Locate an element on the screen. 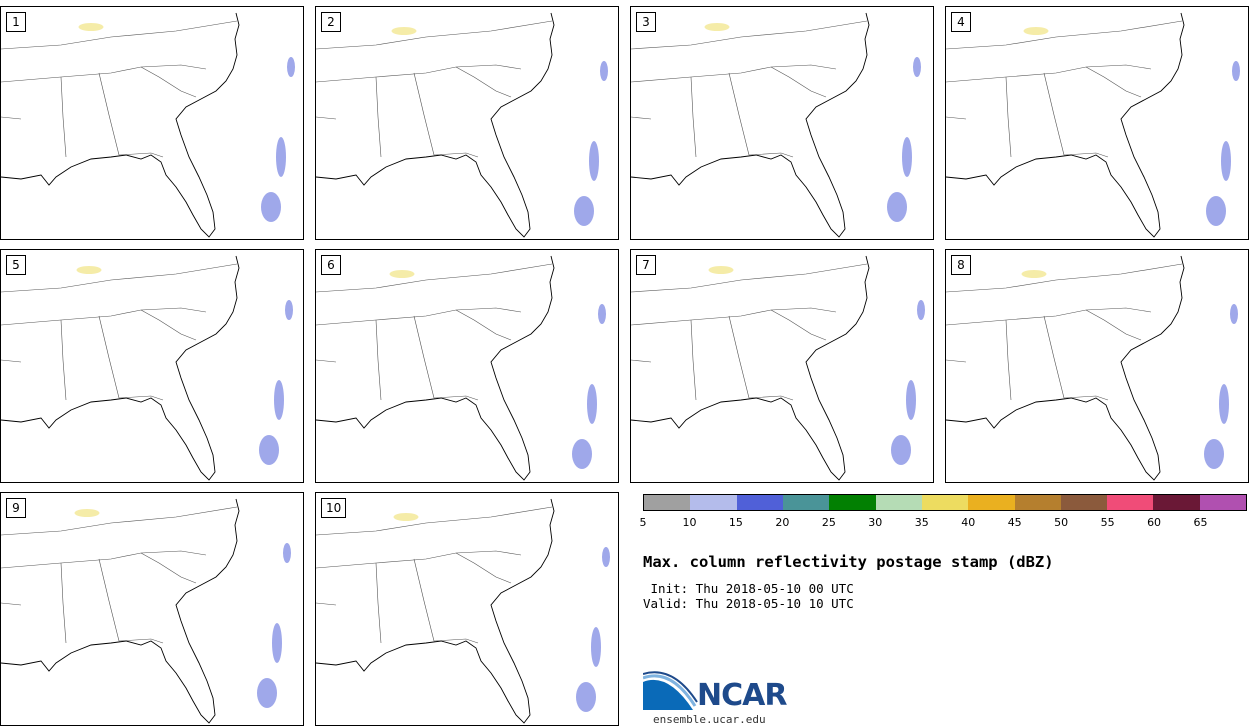 Image resolution: width=1260 pixels, height=728 pixels. map-panel-3: 3 is located at coordinates (782, 123).